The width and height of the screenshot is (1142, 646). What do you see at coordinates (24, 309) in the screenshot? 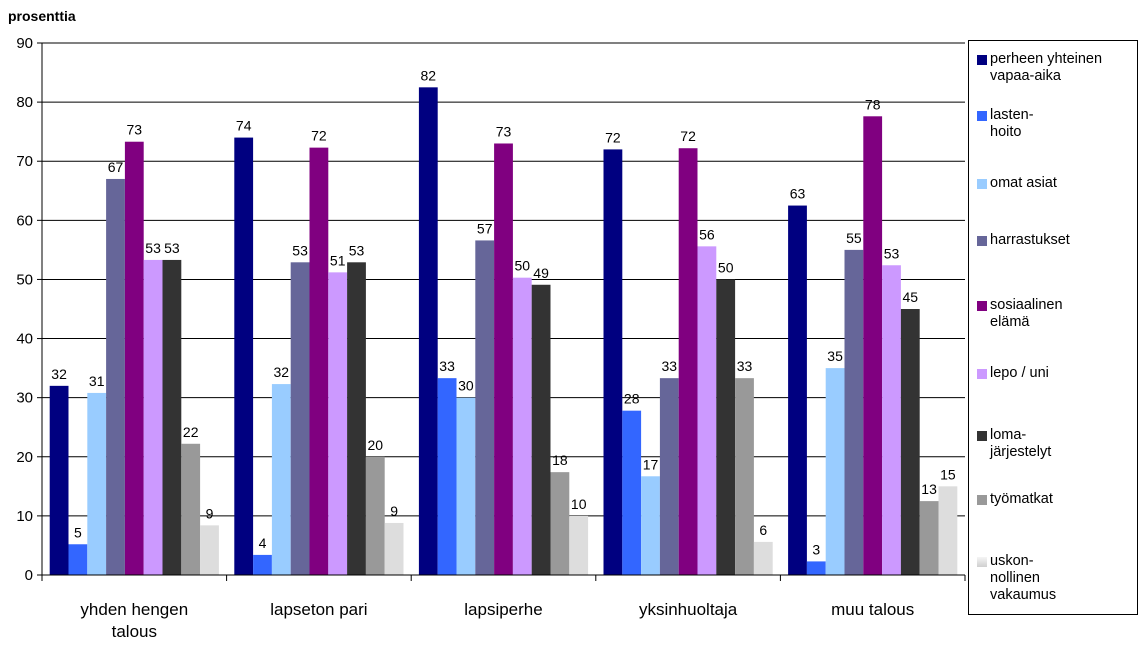
I see `y-ticks: 0 10 20 30 40 50 60 70 80 90` at bounding box center [24, 309].